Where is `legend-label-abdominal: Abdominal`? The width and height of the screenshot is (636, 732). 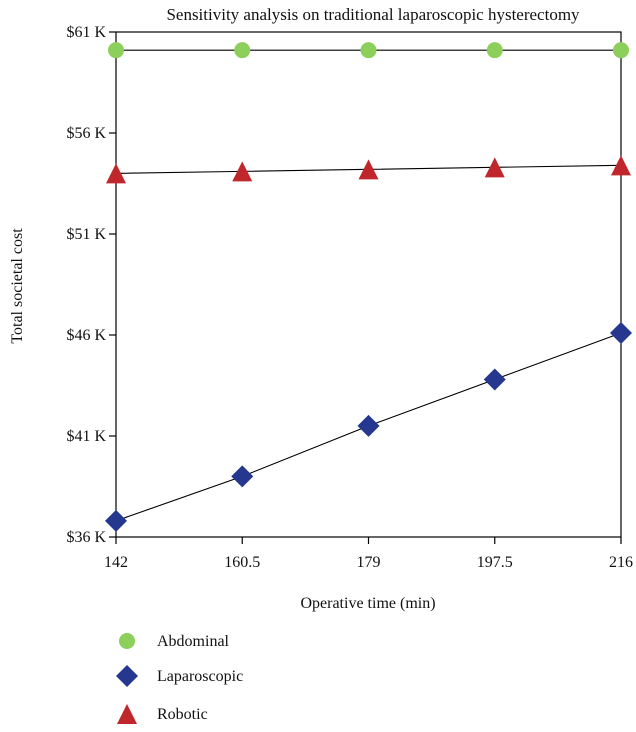 legend-label-abdominal: Abdominal is located at coordinates (193, 641).